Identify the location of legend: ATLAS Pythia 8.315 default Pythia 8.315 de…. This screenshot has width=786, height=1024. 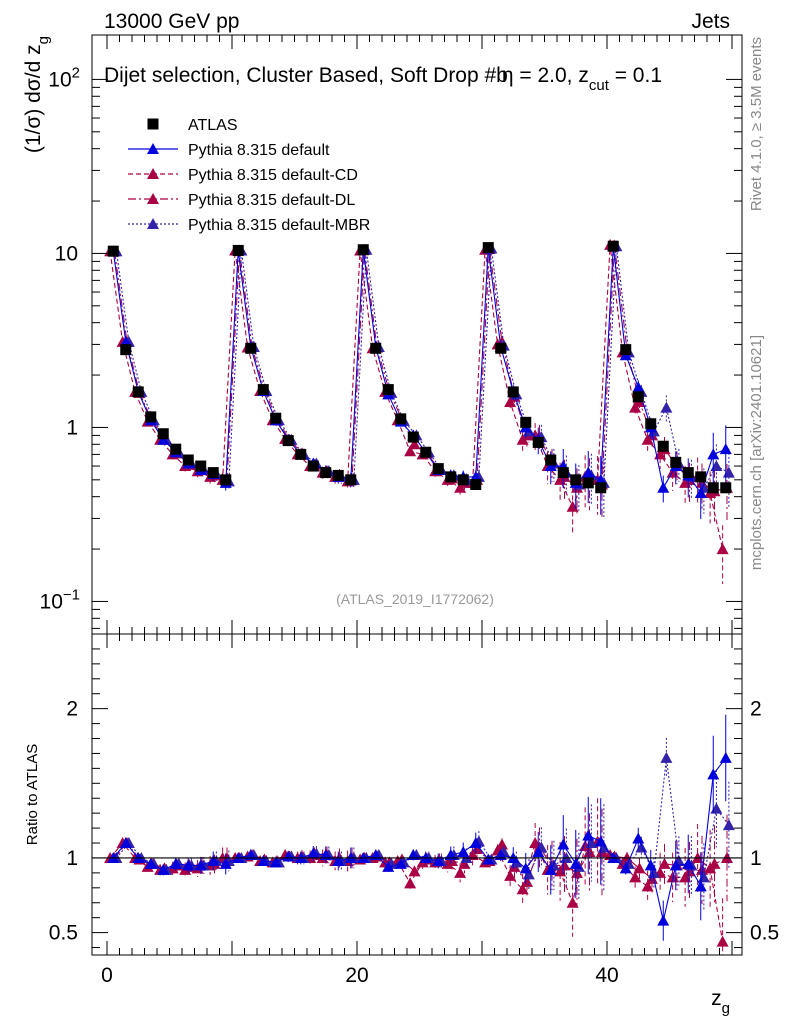
(249, 175).